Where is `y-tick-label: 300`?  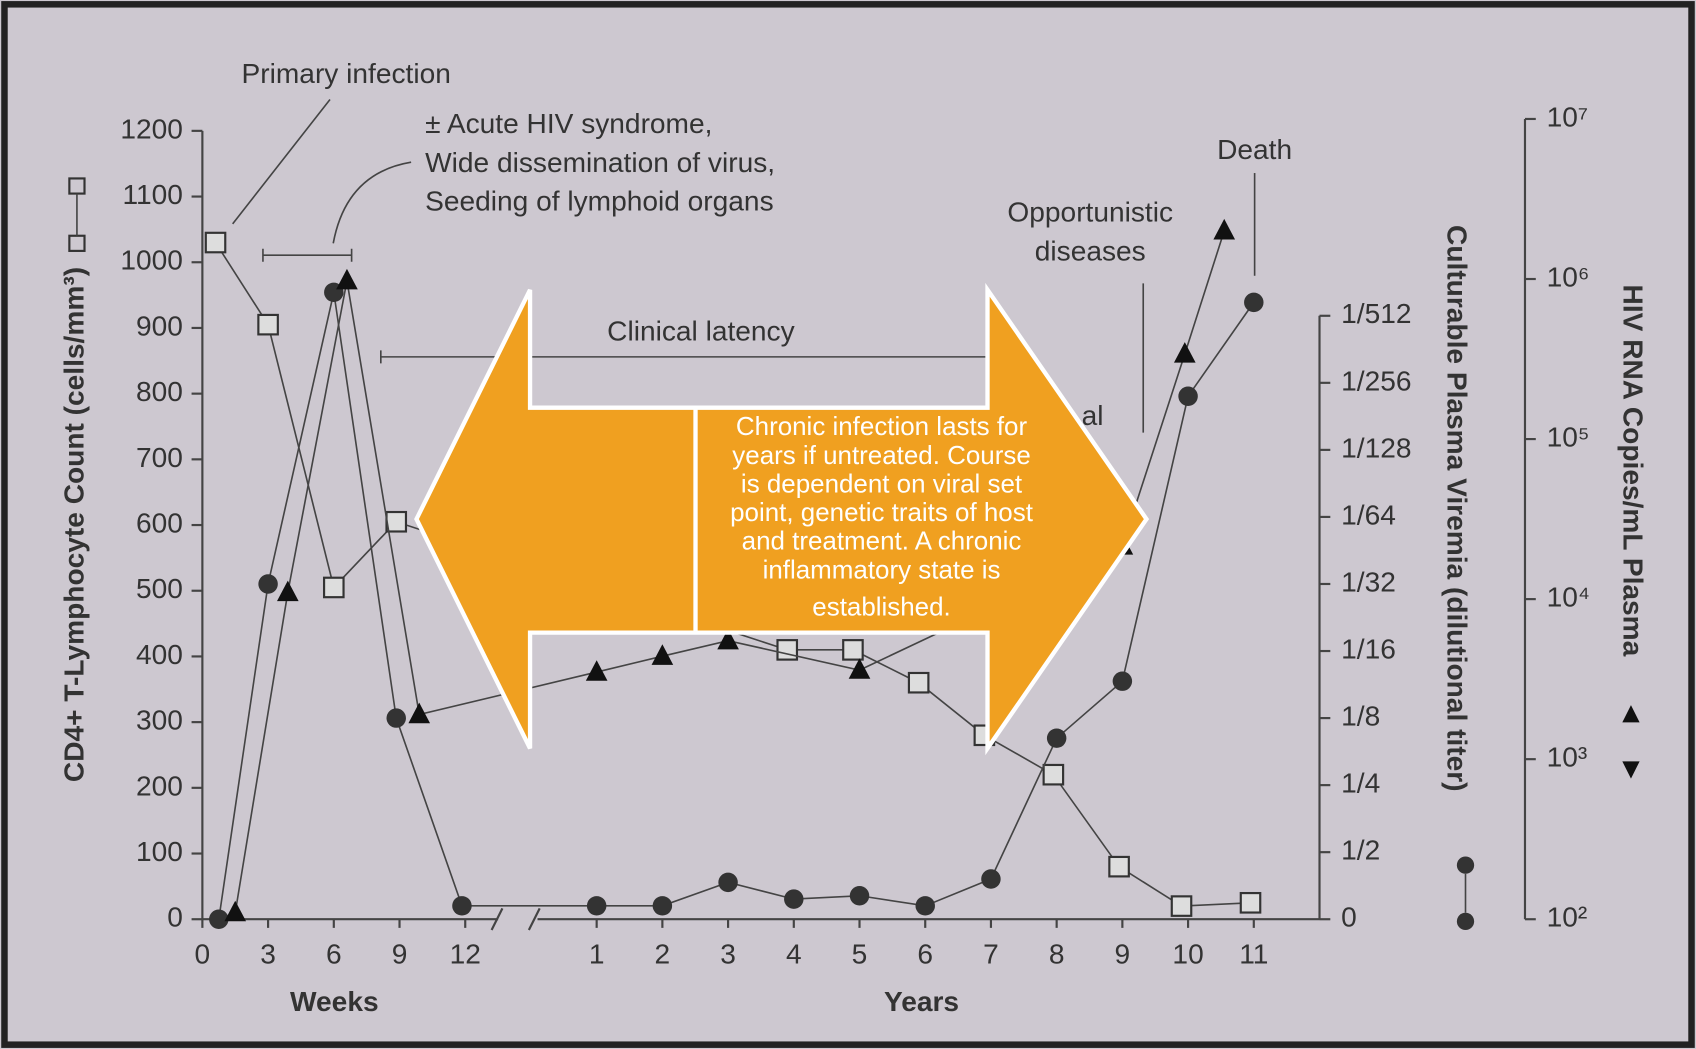
y-tick-label: 300 is located at coordinates (159, 720).